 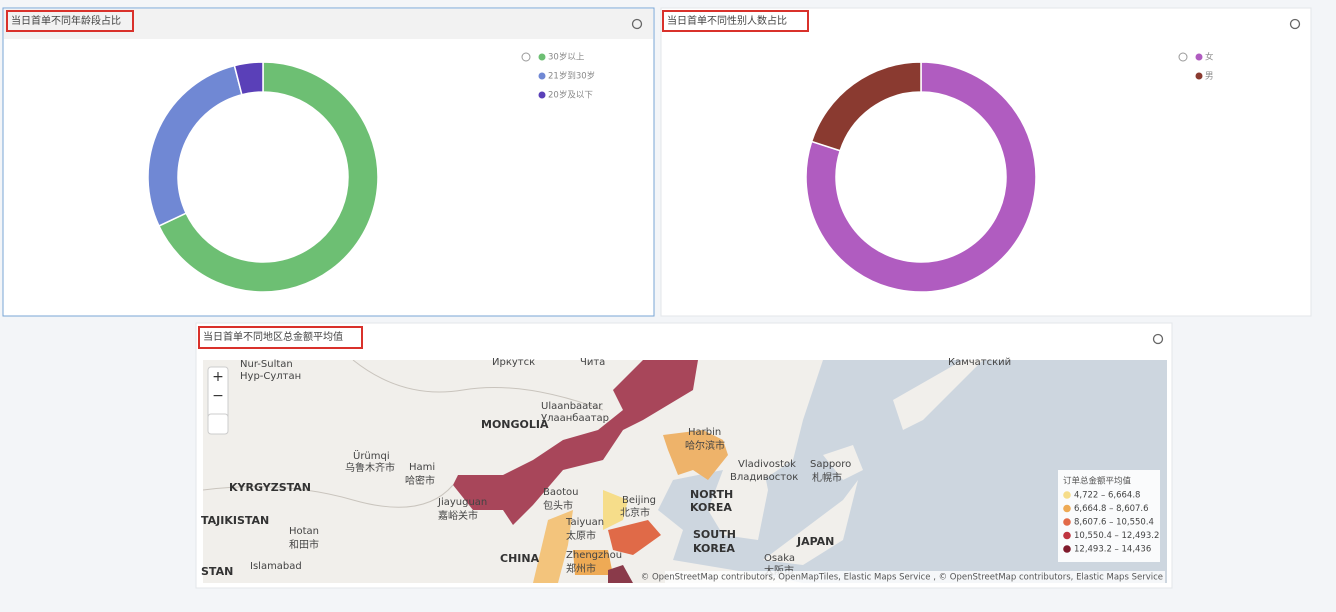 I want to click on map-label: Zhengzhou, so click(x=594, y=555).